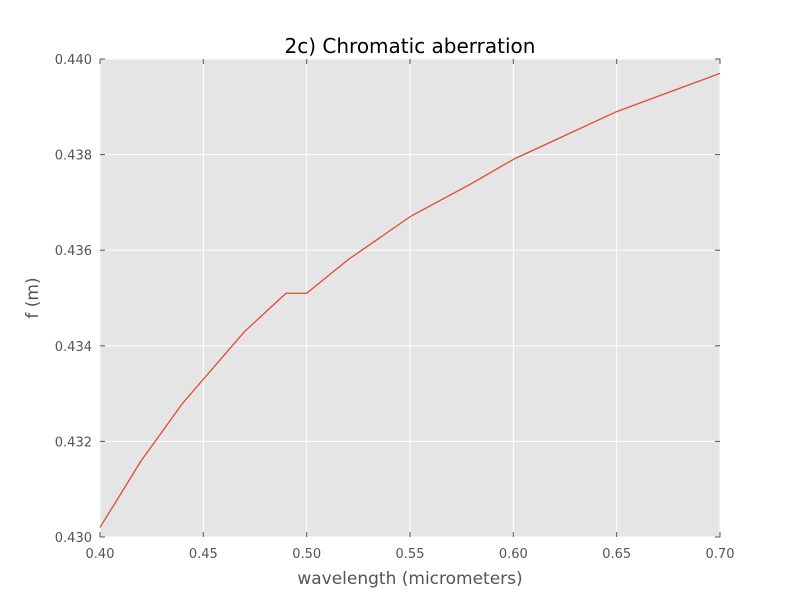  Describe the element at coordinates (73, 299) in the screenshot. I see `y-tick-labels: 0.430 0.432 0.434 0.436 0.438 0.440` at that location.